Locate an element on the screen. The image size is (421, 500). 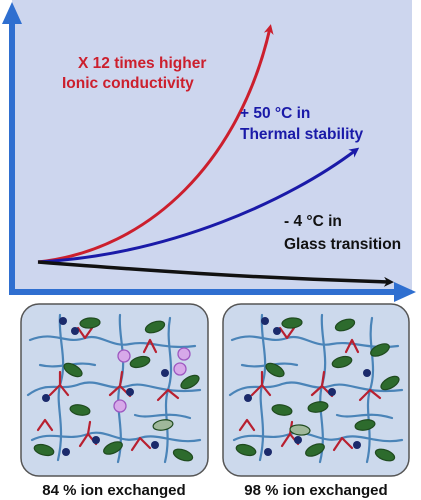
panel-caption: 84 % ion exchanged is located at coordinates (113, 490).